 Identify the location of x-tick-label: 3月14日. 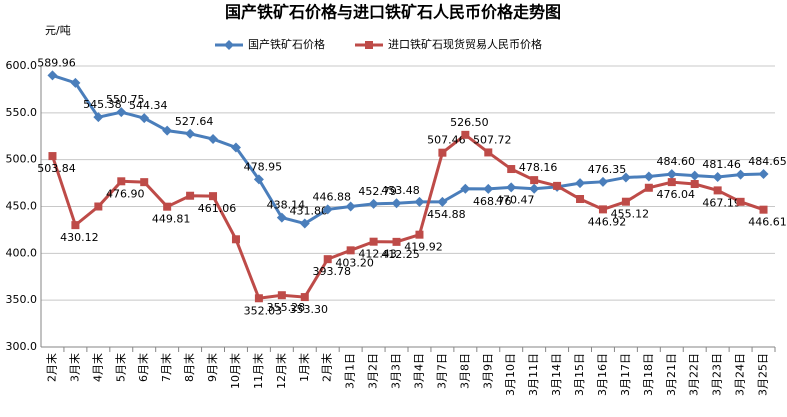
(556, 374).